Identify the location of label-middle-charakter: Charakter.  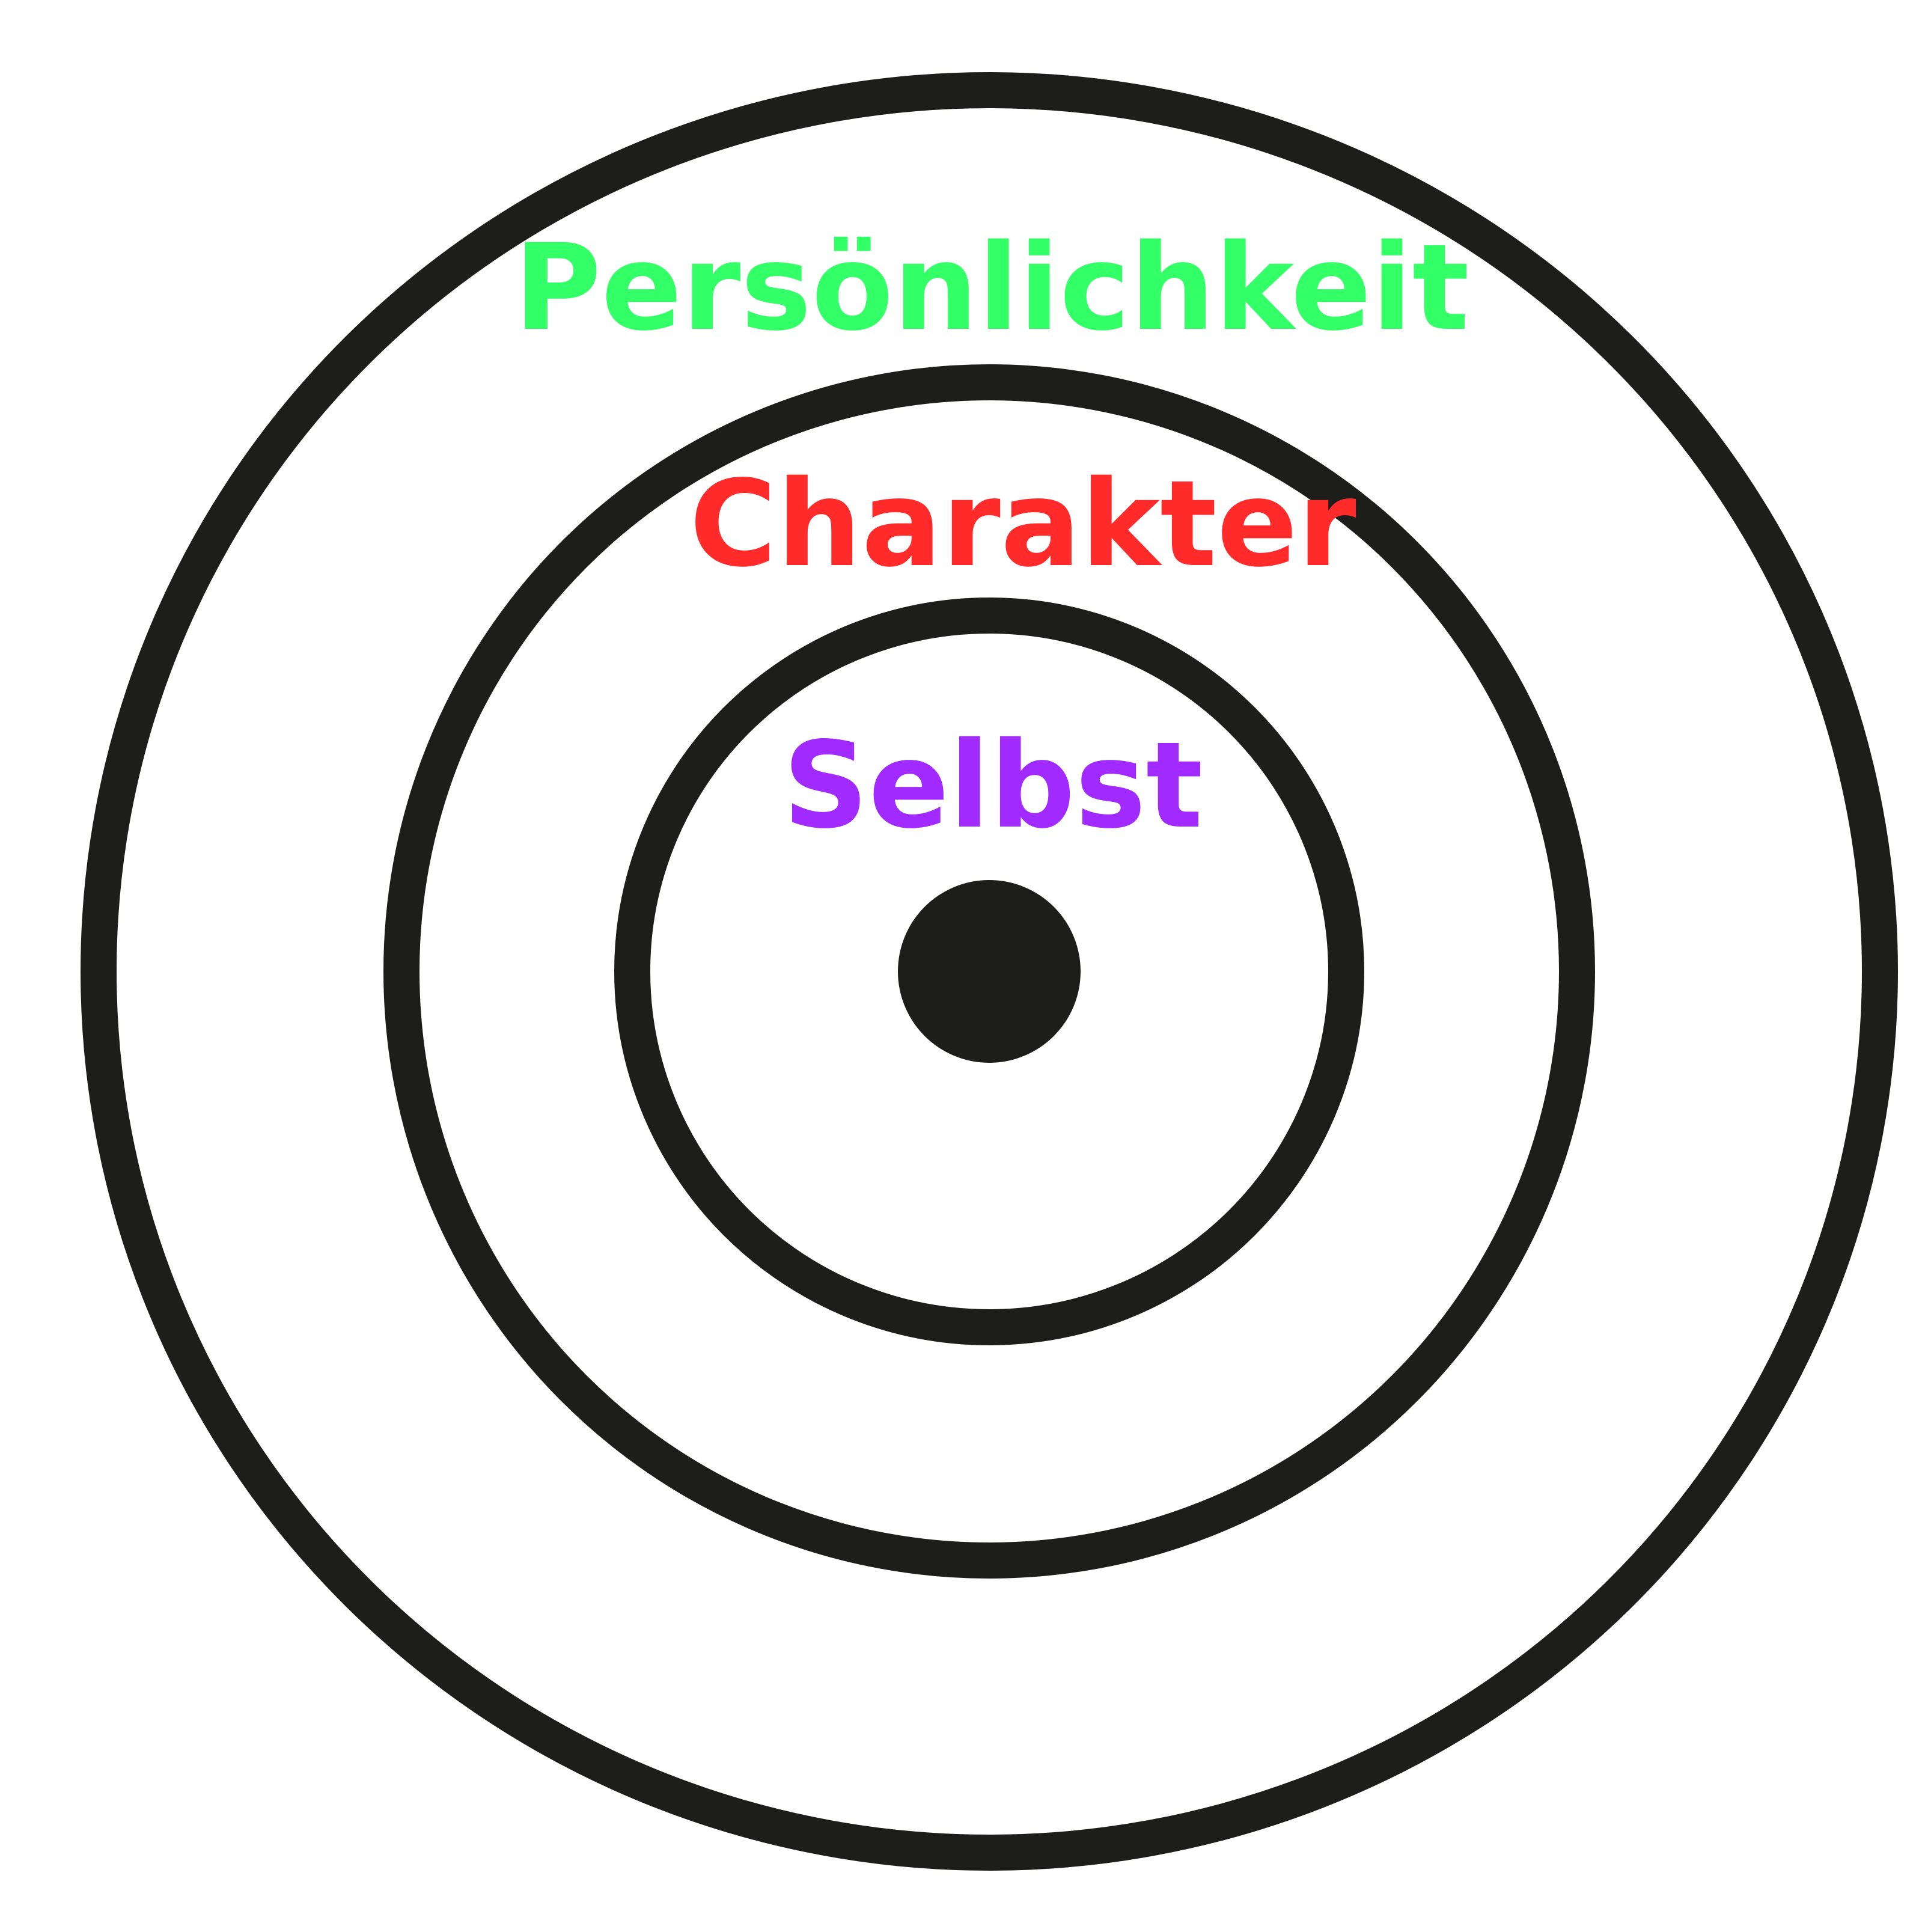
(1023, 523).